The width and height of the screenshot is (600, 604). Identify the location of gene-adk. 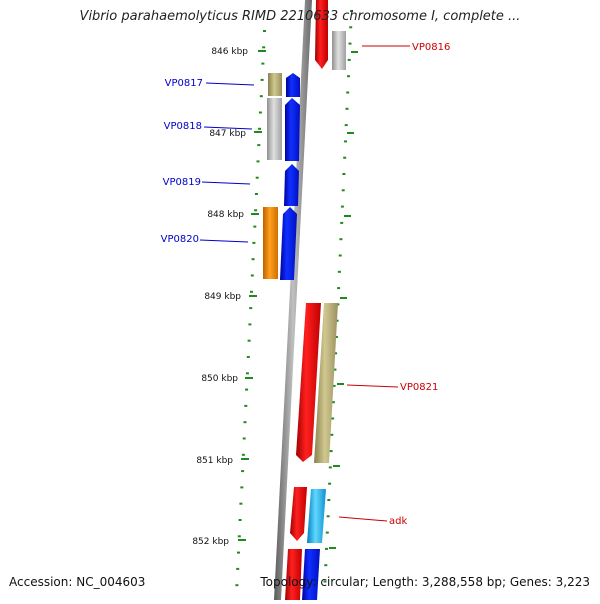
(316, 516).